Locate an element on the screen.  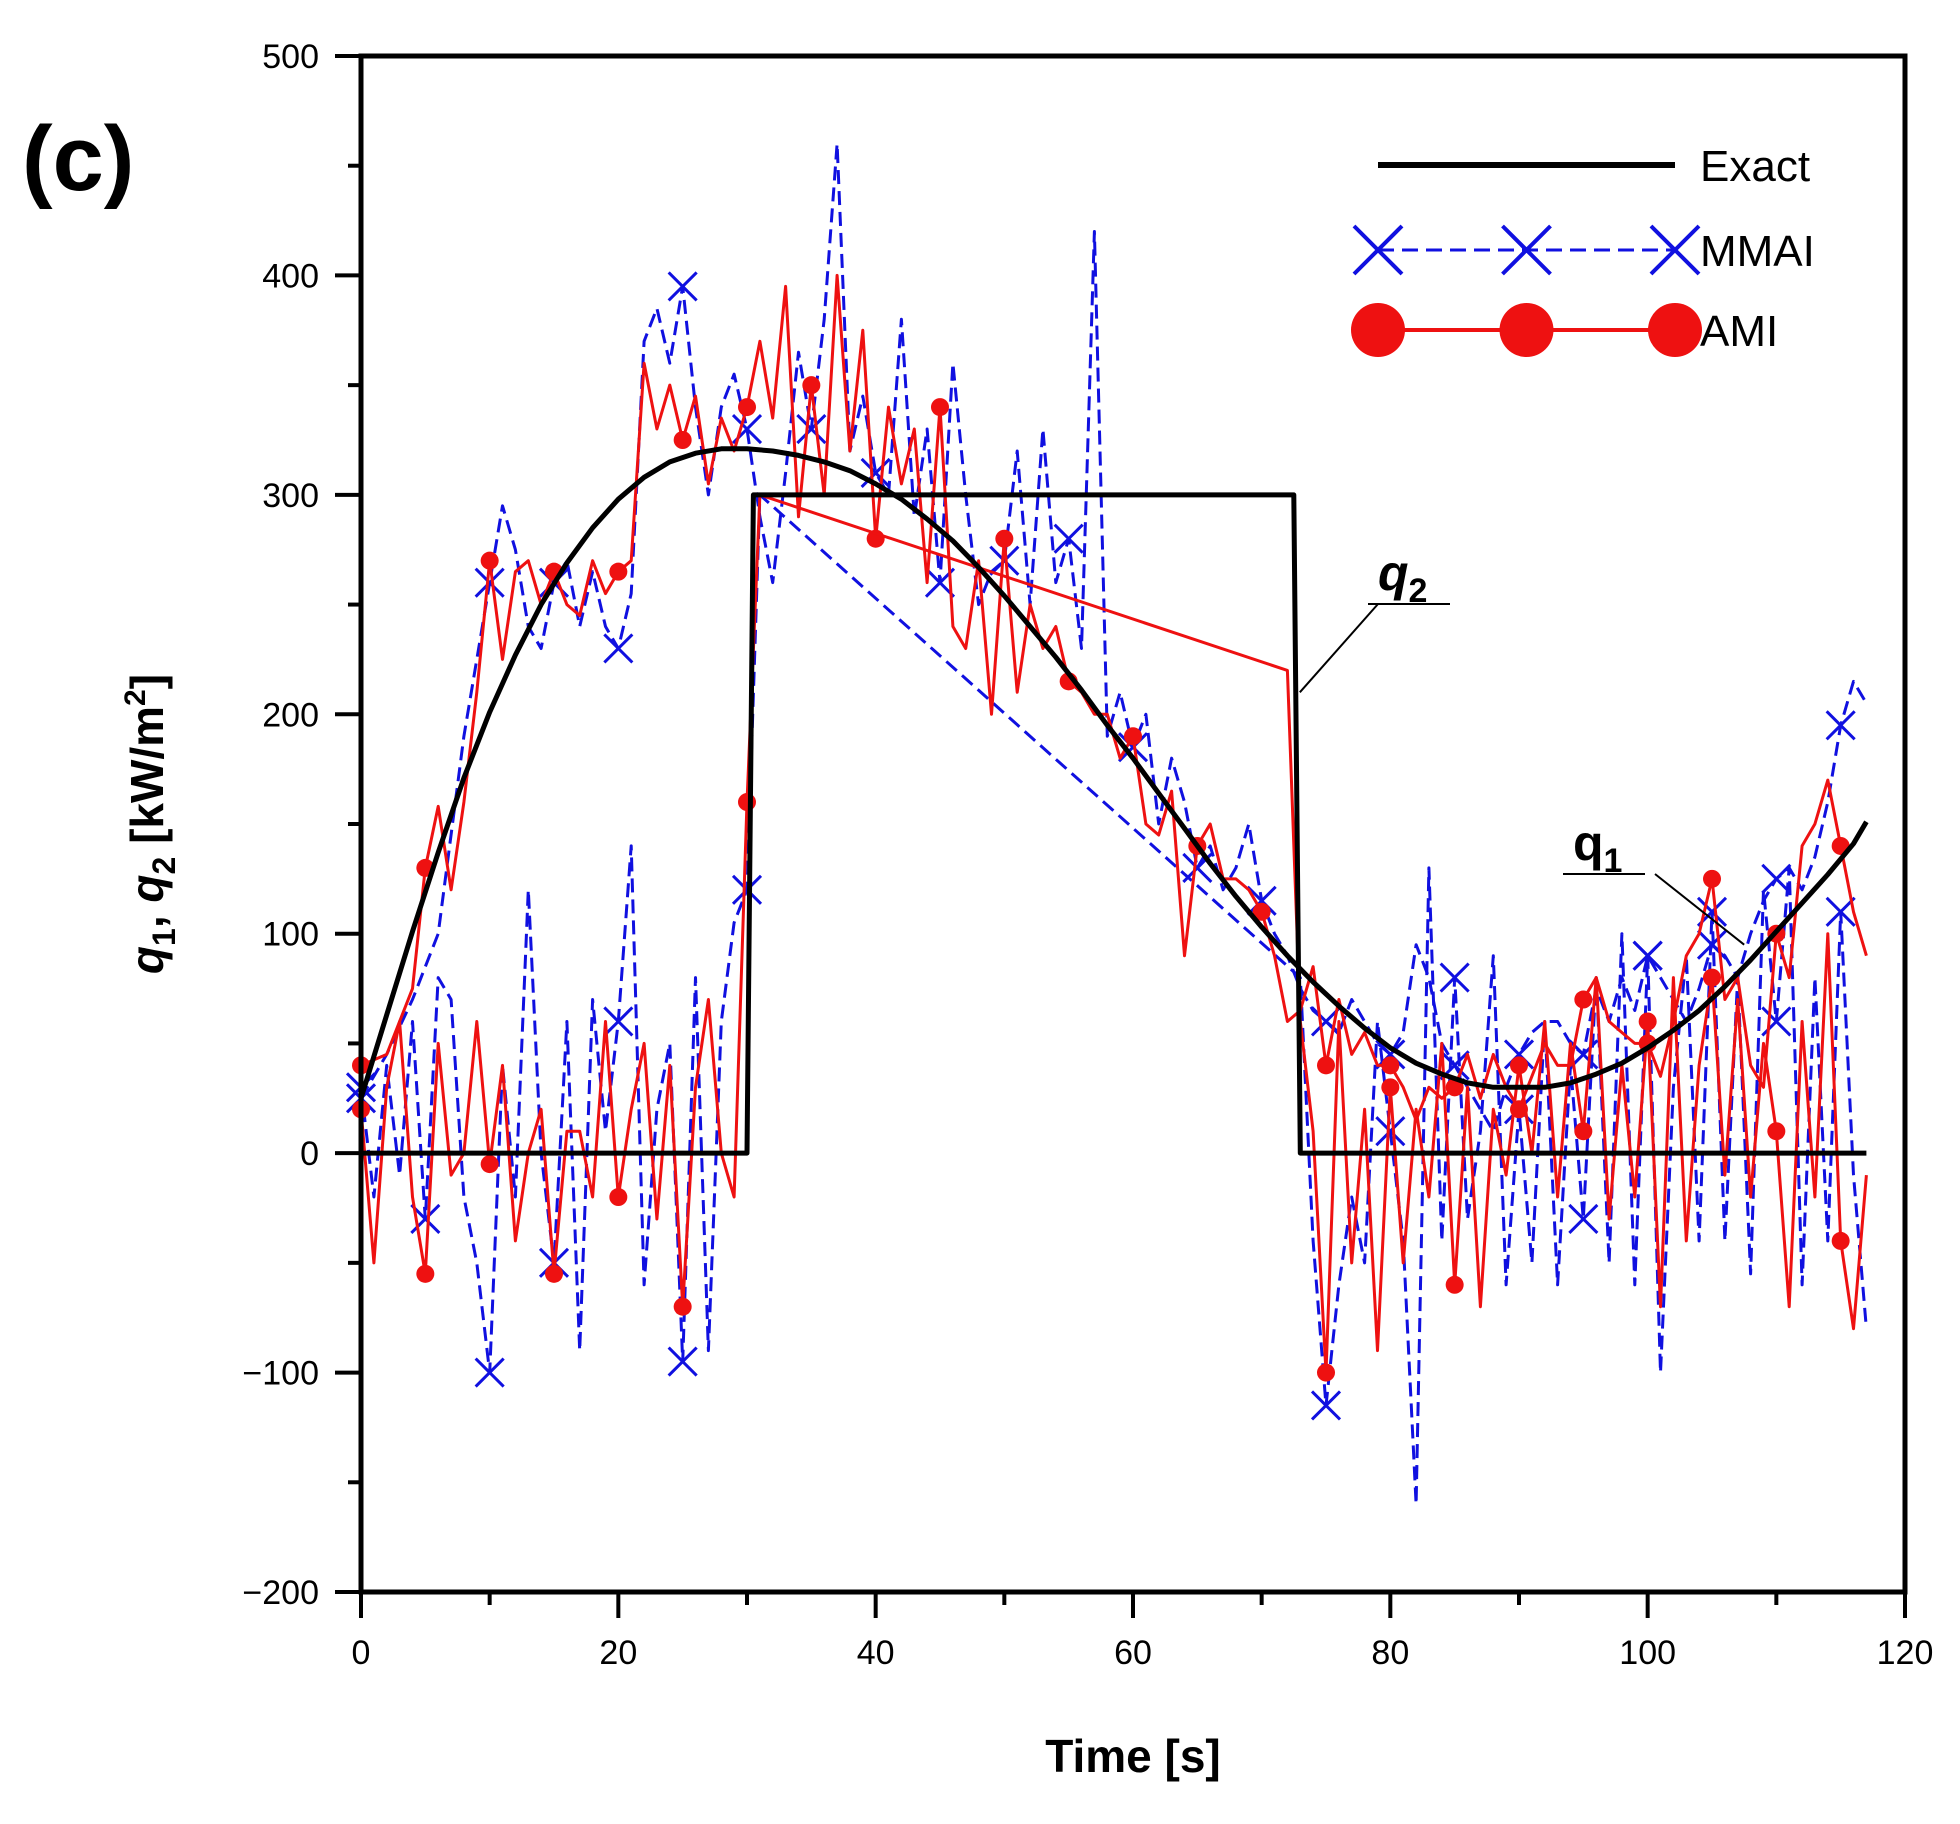
legend-label-mmai: MMAI is located at coordinates (1757, 251).